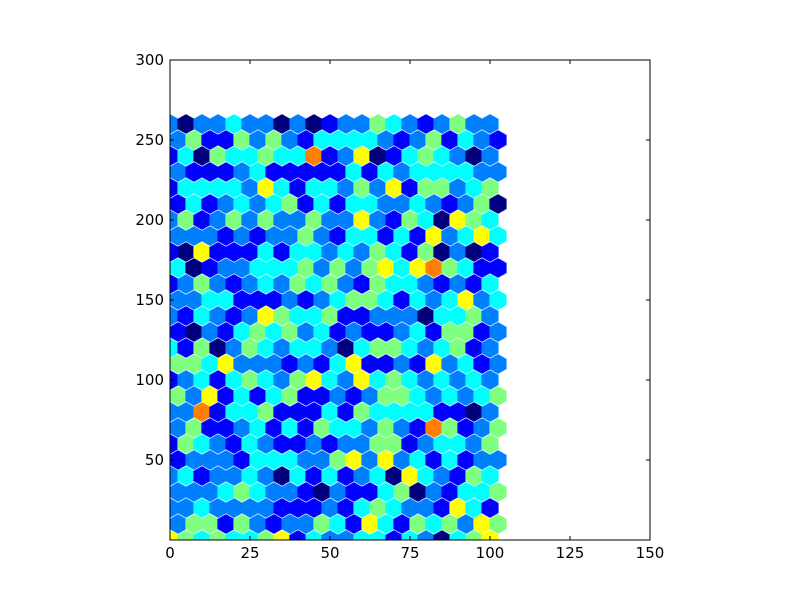  I want to click on y-tick-label: 150, so click(149, 300).